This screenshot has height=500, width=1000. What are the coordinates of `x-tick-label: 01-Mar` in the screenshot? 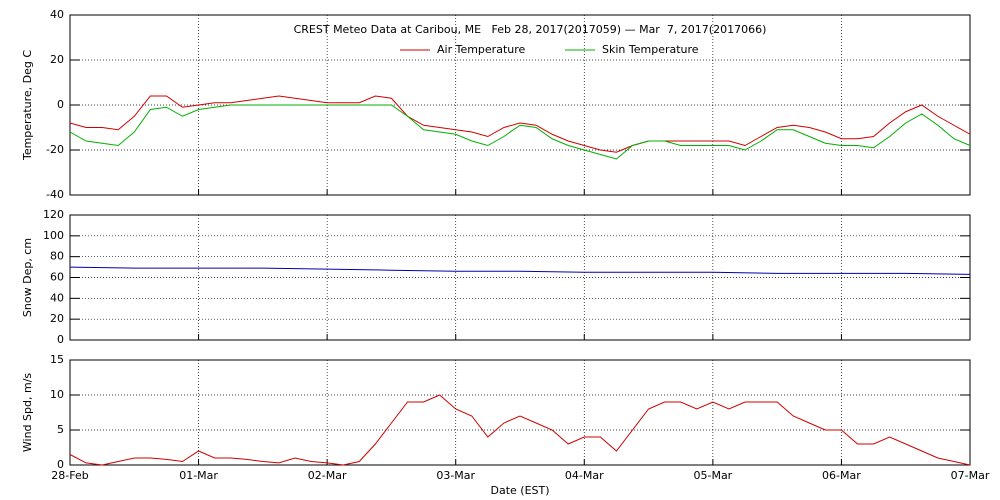 It's located at (198, 475).